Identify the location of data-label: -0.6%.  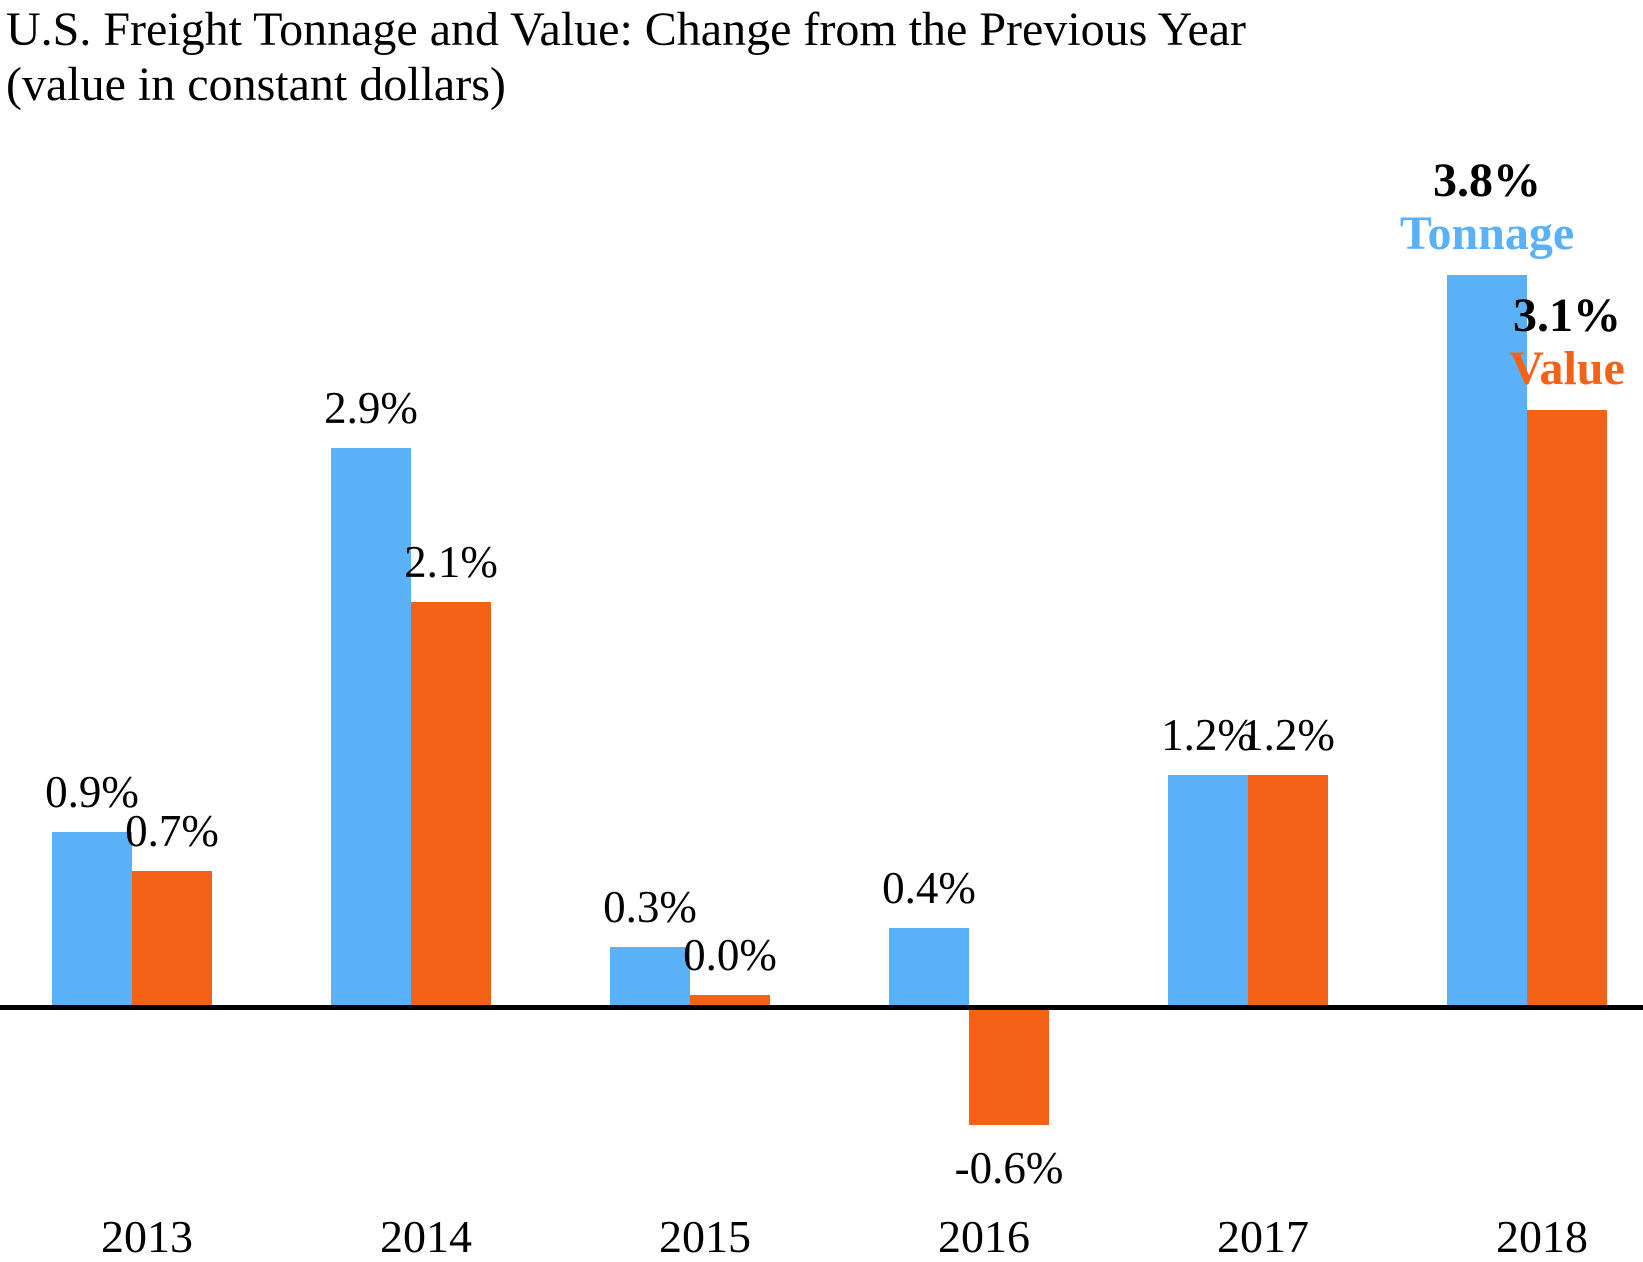
(1009, 1168).